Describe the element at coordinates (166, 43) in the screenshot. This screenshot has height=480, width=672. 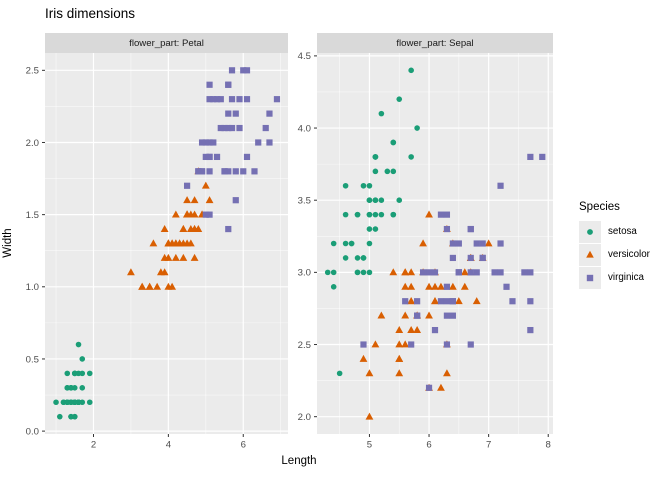
I see `facet-strip-petal-label: flower_part: Petal` at that location.